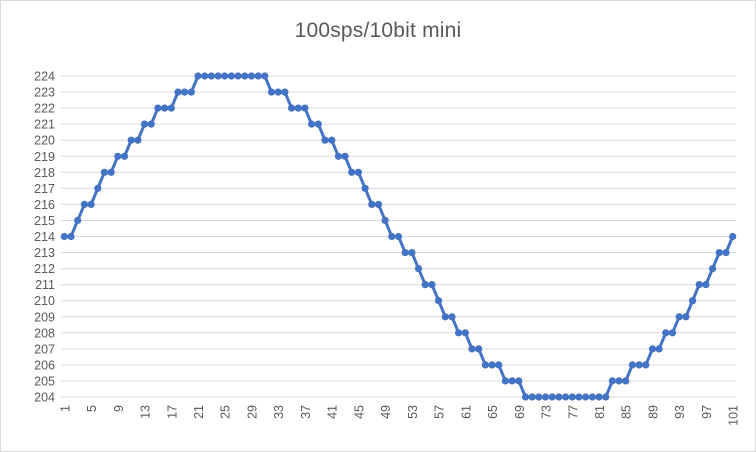 The image size is (756, 452). Describe the element at coordinates (359, 412) in the screenshot. I see `x-axis-tick-label: 45` at that location.